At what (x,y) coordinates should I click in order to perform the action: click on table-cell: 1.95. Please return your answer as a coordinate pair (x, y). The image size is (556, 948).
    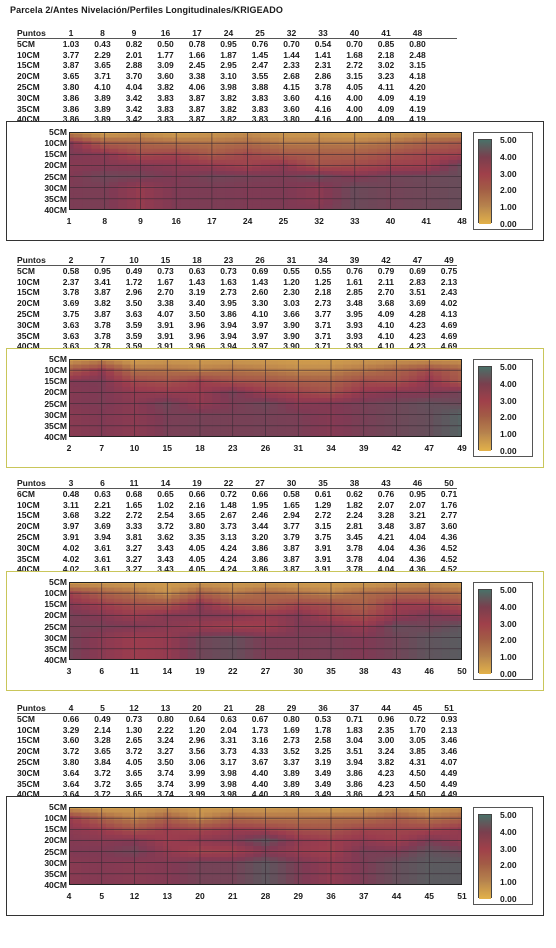
    Looking at the image, I should click on (260, 504).